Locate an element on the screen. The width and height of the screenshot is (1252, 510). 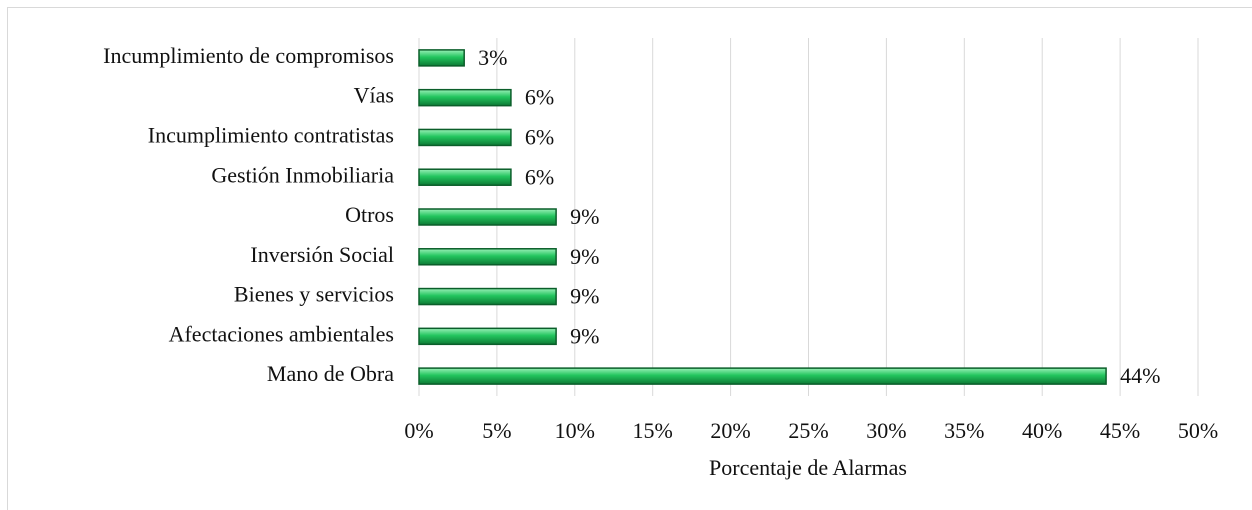
x-tick-label: 45% is located at coordinates (1120, 430).